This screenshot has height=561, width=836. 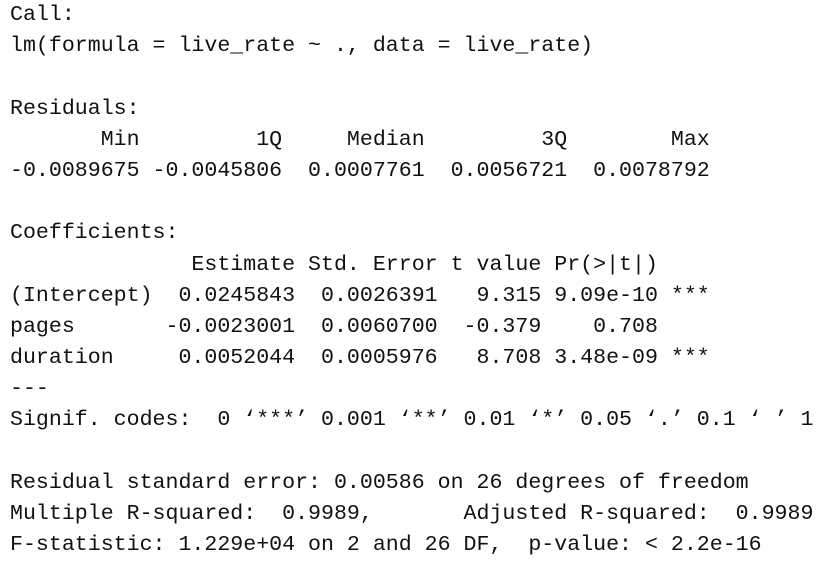 What do you see at coordinates (75, 108) in the screenshot?
I see `text-line: Residuals:` at bounding box center [75, 108].